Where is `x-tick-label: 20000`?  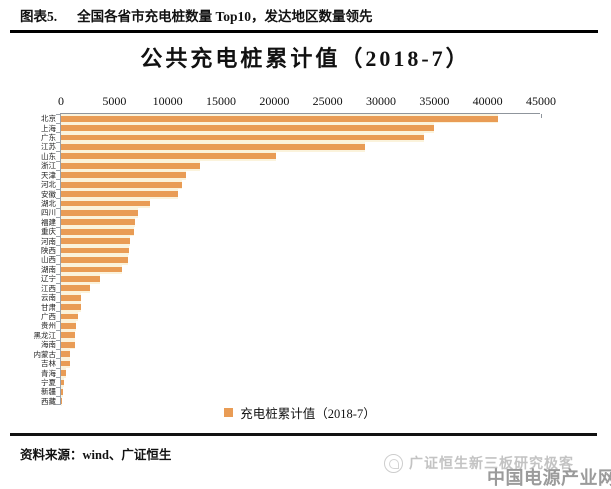
x-tick-label: 20000 is located at coordinates (274, 101).